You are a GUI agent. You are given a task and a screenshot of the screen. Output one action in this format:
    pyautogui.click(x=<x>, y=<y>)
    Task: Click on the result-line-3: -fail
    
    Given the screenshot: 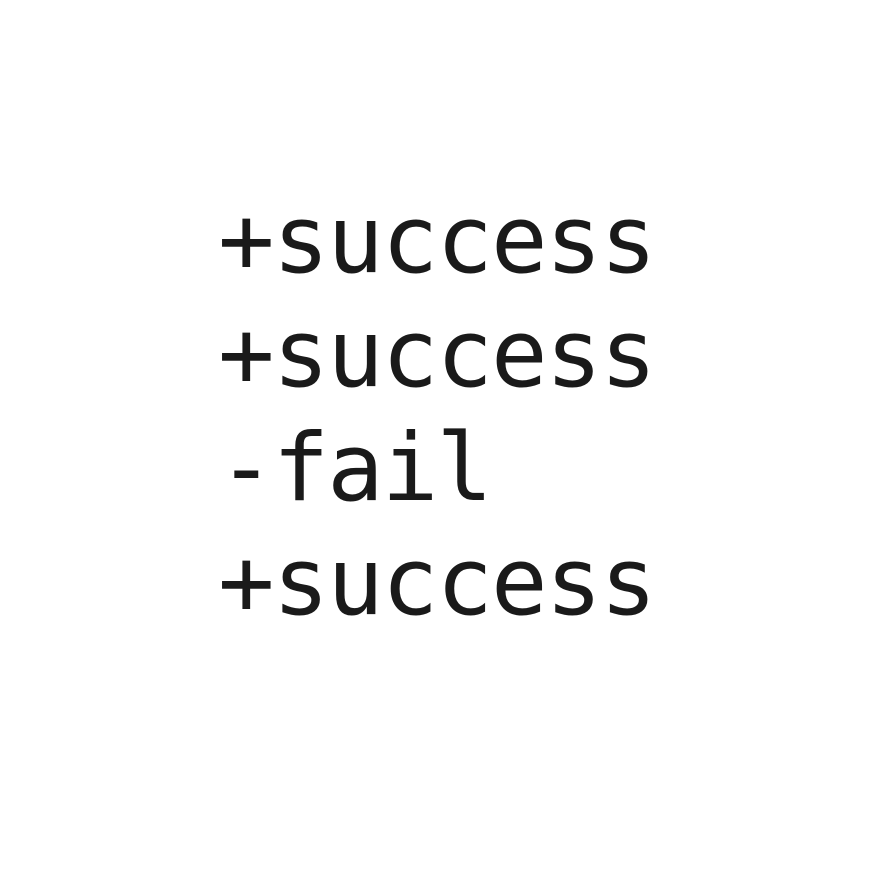 What is the action you would take?
    pyautogui.click(x=355, y=468)
    